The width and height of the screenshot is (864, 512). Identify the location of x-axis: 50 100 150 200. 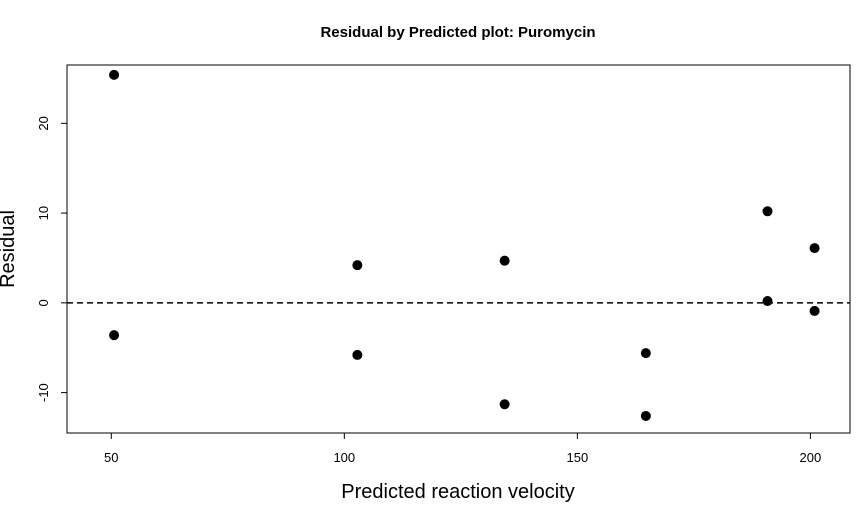
(462, 449).